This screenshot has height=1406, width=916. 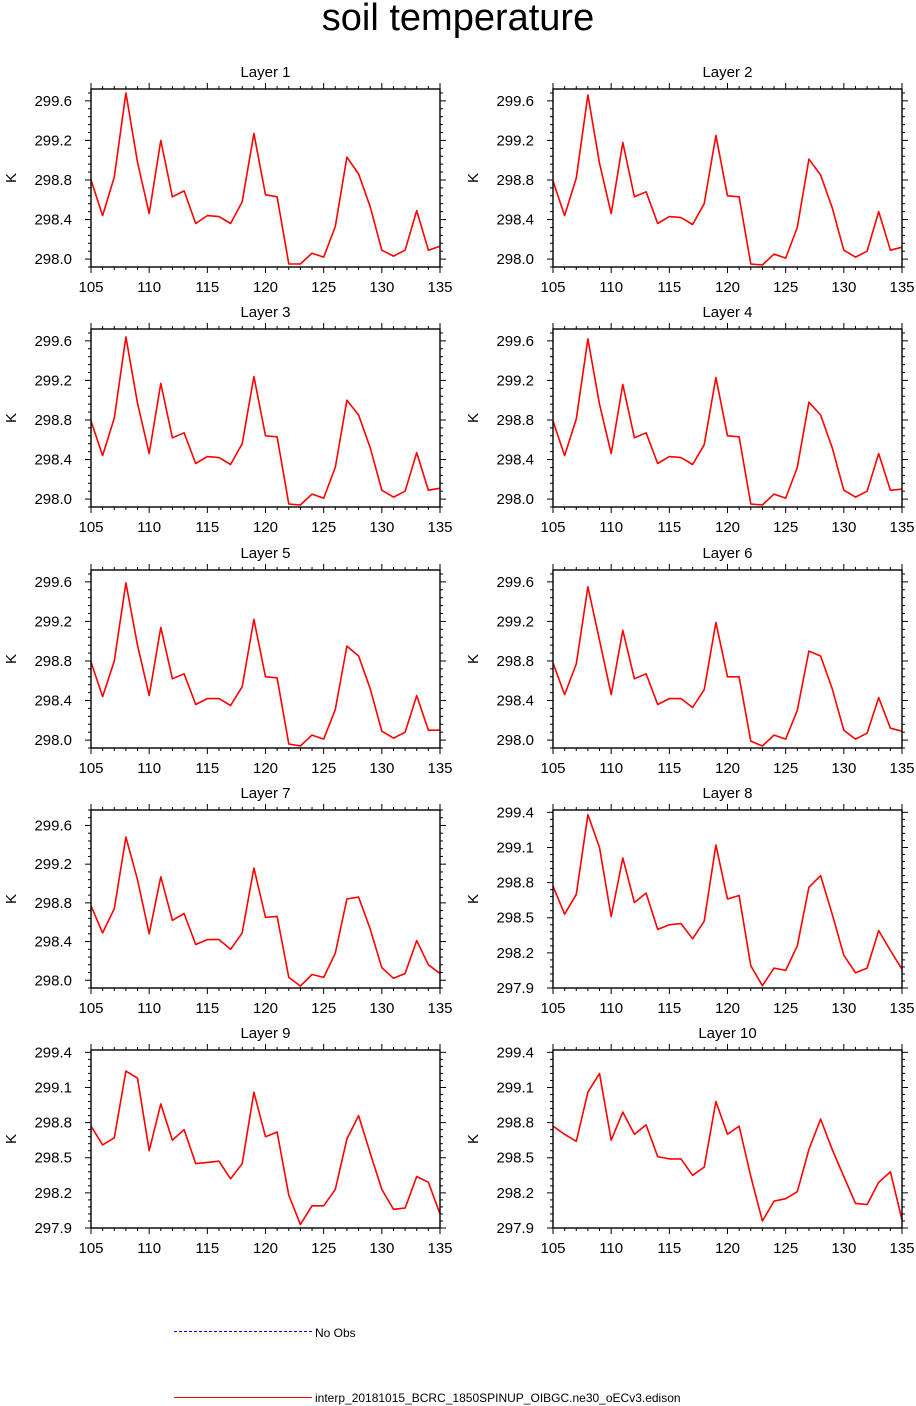 What do you see at coordinates (727, 312) in the screenshot?
I see `panel-title: Layer 4` at bounding box center [727, 312].